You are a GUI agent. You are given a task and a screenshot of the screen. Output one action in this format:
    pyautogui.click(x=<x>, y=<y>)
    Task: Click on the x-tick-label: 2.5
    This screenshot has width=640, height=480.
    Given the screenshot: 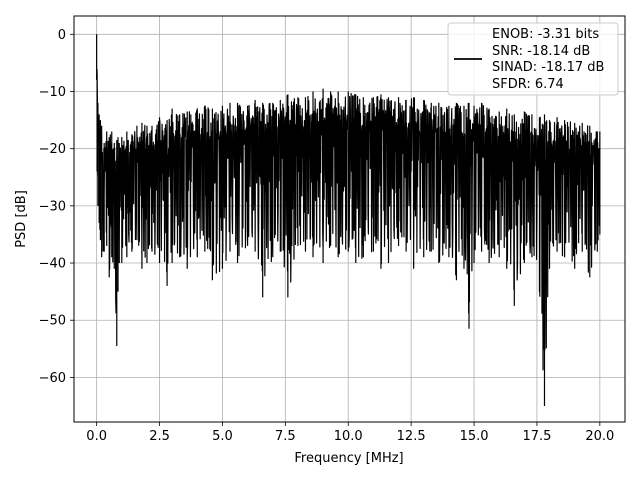 What is the action you would take?
    pyautogui.click(x=159, y=436)
    